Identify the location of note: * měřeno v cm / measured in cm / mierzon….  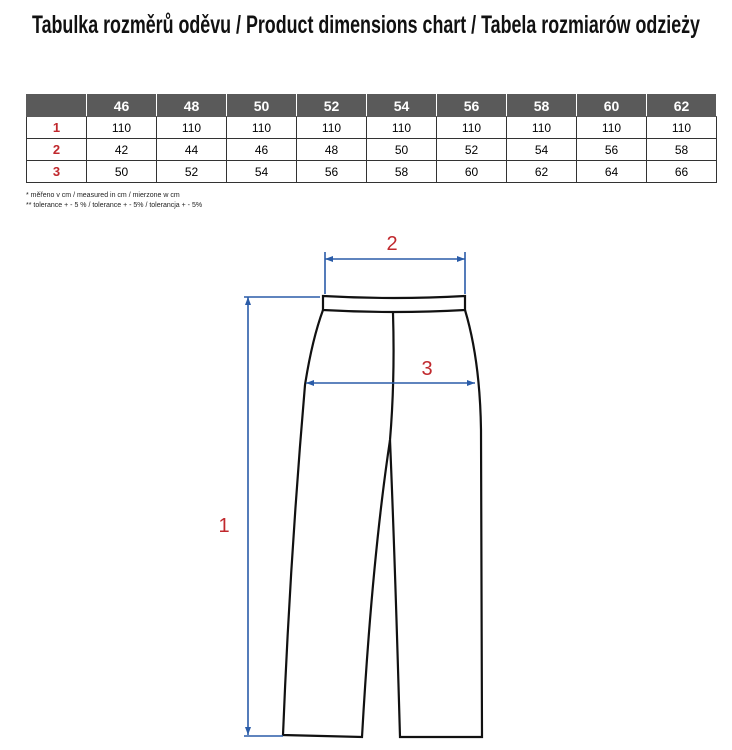
(103, 195).